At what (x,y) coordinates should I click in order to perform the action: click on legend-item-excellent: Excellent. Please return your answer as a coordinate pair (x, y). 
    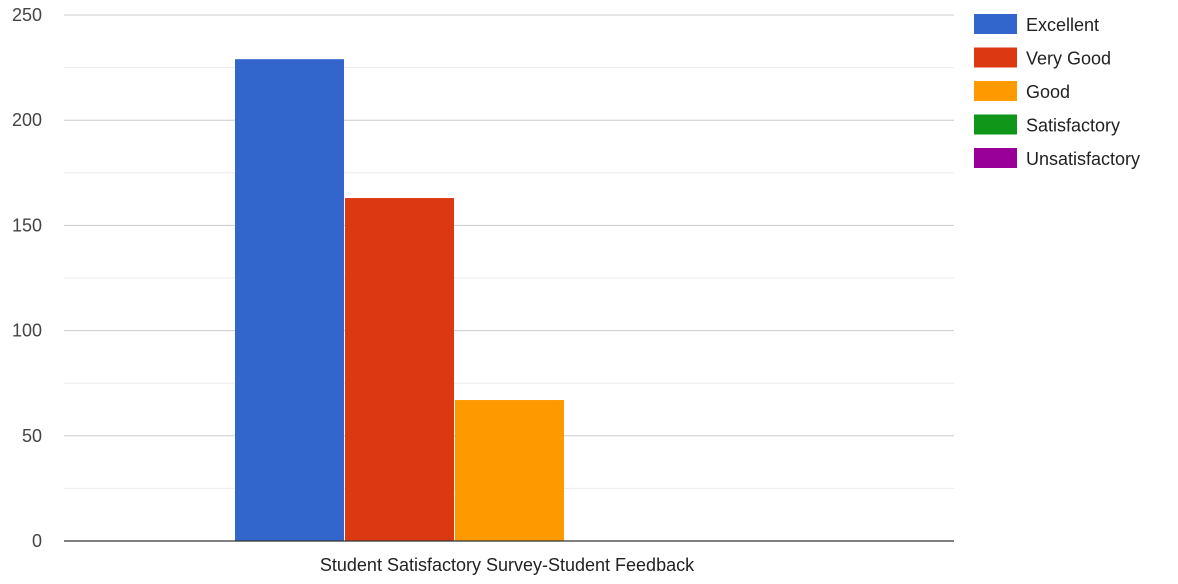
    Looking at the image, I should click on (1036, 24).